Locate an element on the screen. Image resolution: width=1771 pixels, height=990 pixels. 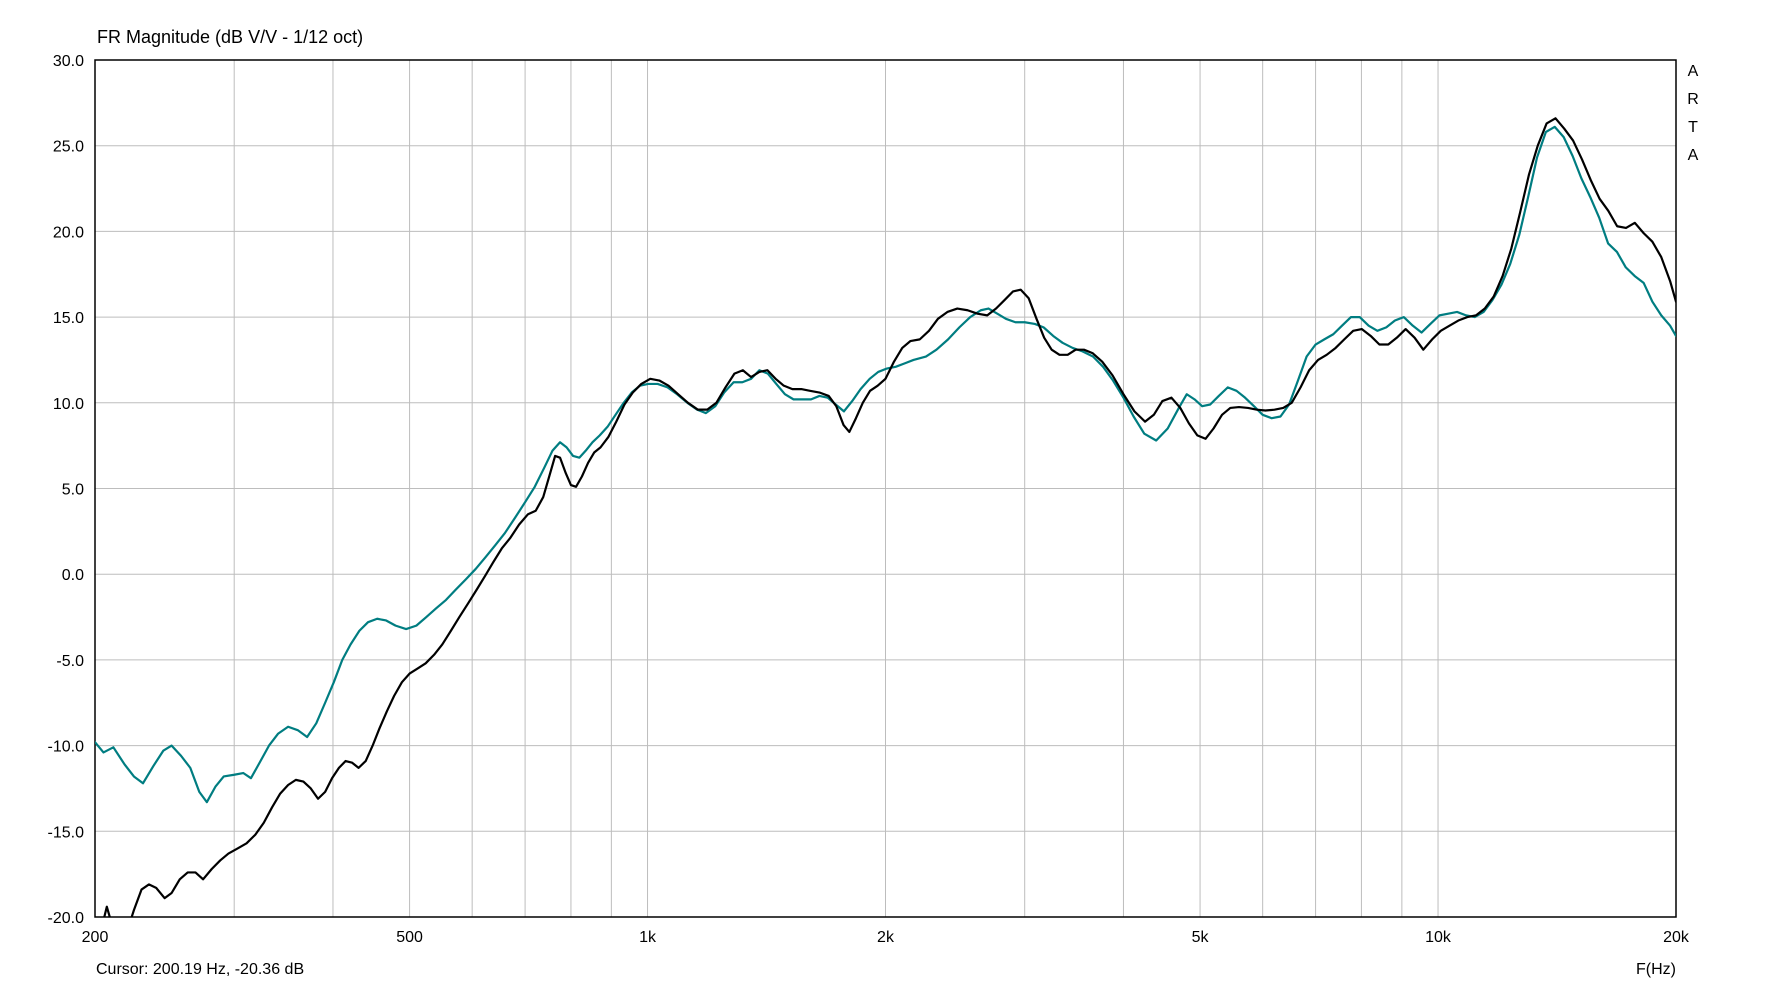
x-axis-unit-label: F(Hz) is located at coordinates (1656, 969).